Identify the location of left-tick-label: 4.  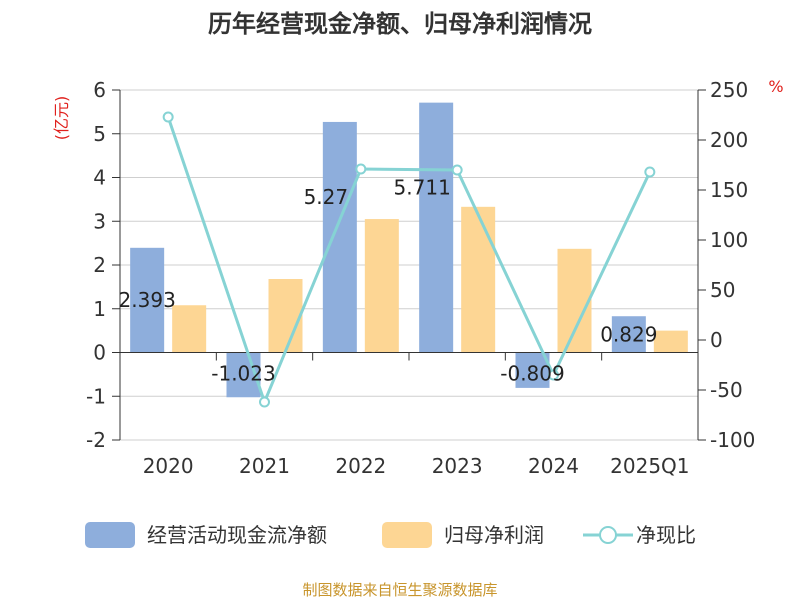
(99, 178).